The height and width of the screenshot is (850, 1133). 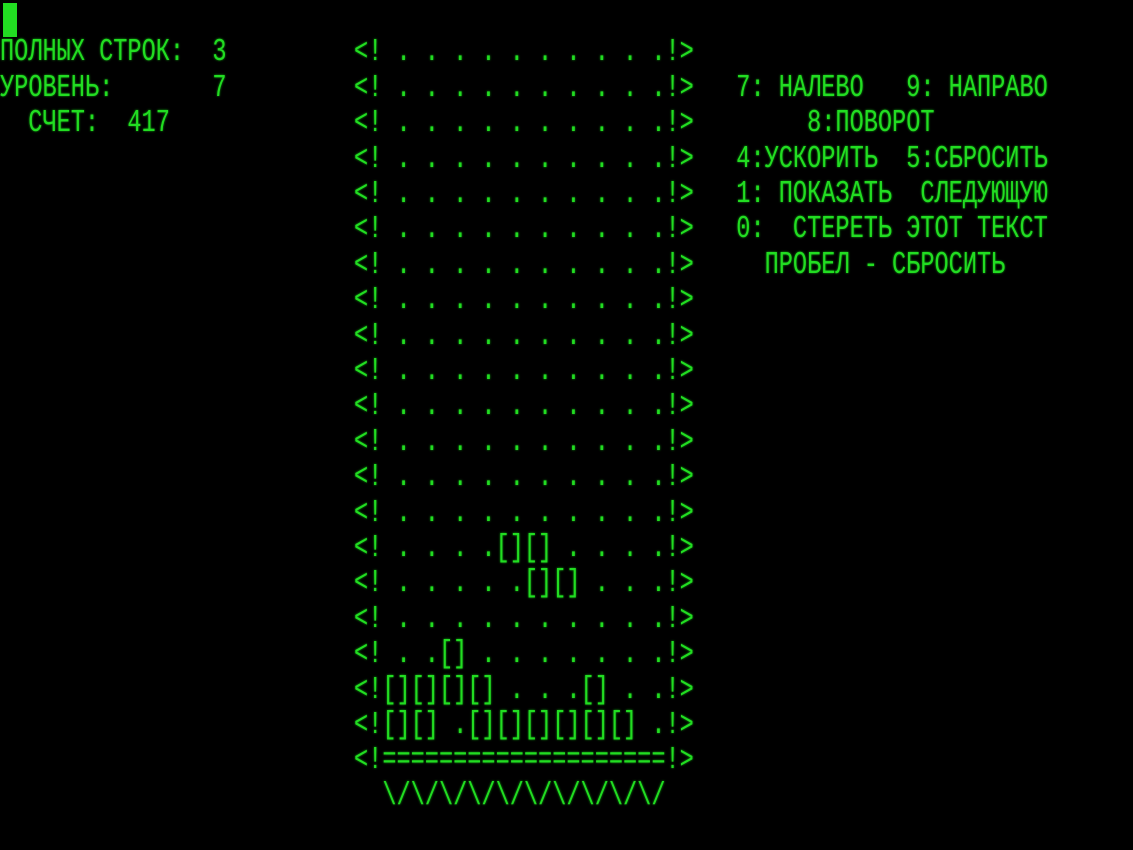 What do you see at coordinates (10, 20) in the screenshot?
I see `text-cursor` at bounding box center [10, 20].